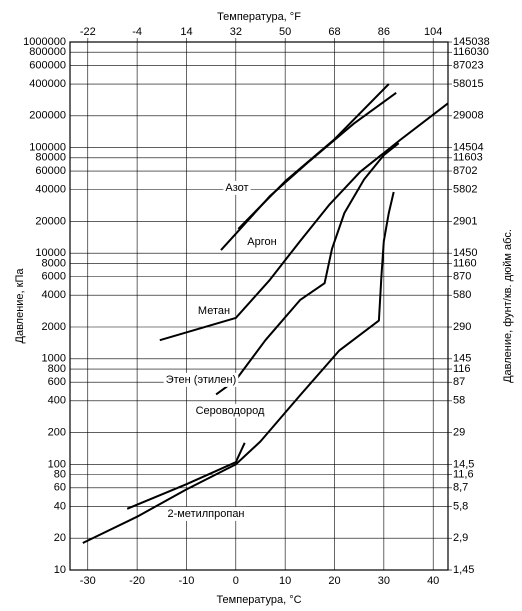 The width and height of the screenshot is (522, 611). What do you see at coordinates (54, 263) in the screenshot?
I see `y-tick-label: 8000` at bounding box center [54, 263].